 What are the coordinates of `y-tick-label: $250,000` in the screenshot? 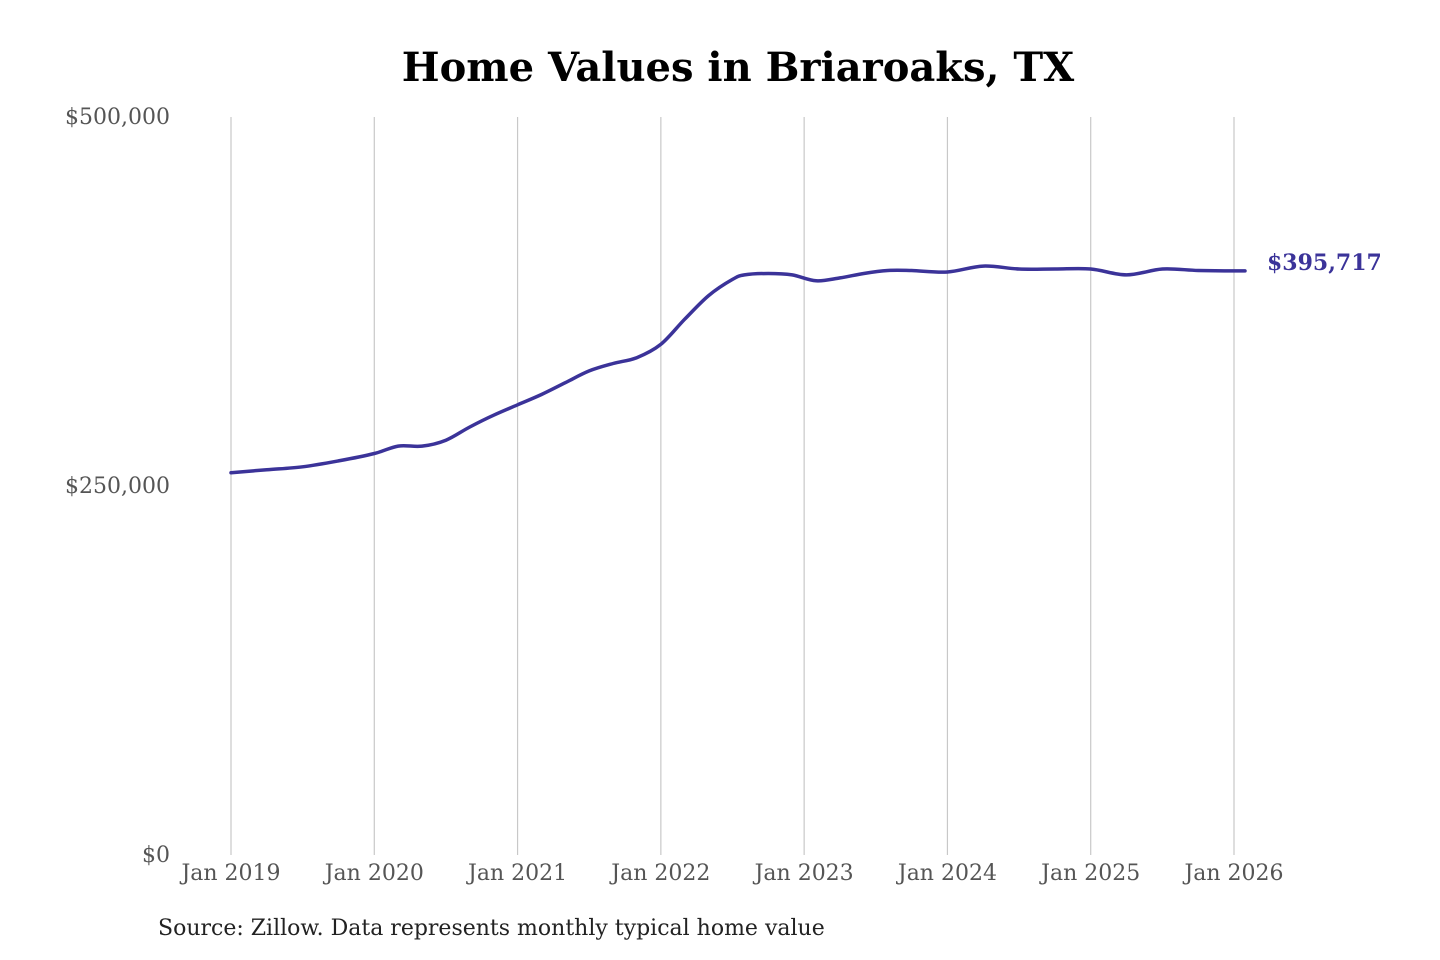 It's located at (117, 486).